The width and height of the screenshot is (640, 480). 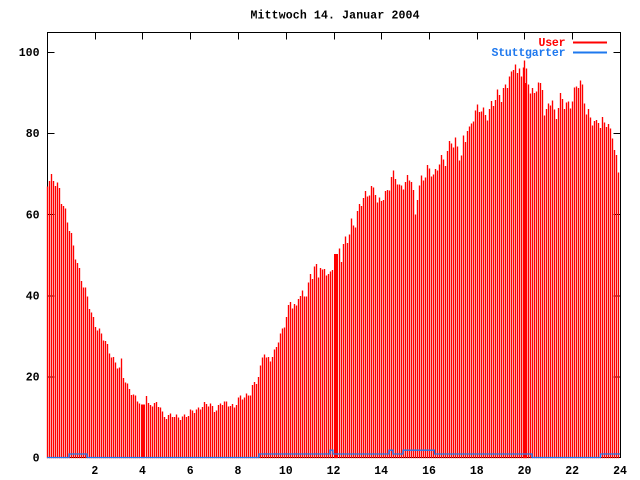 What do you see at coordinates (335, 16) in the screenshot?
I see `svg-text: Mittwoch 14. Januar 2004` at bounding box center [335, 16].